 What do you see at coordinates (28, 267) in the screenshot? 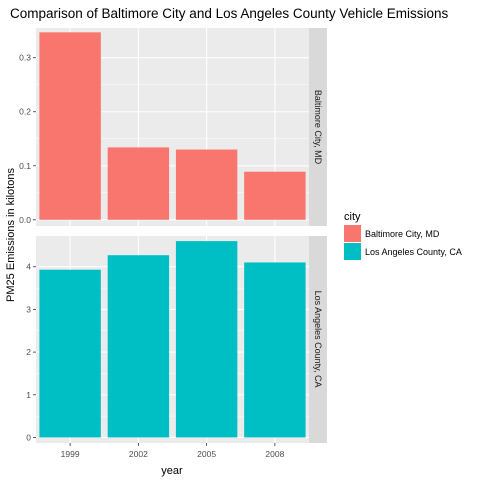
I see `y-tick-label-los-angeles: 4` at bounding box center [28, 267].